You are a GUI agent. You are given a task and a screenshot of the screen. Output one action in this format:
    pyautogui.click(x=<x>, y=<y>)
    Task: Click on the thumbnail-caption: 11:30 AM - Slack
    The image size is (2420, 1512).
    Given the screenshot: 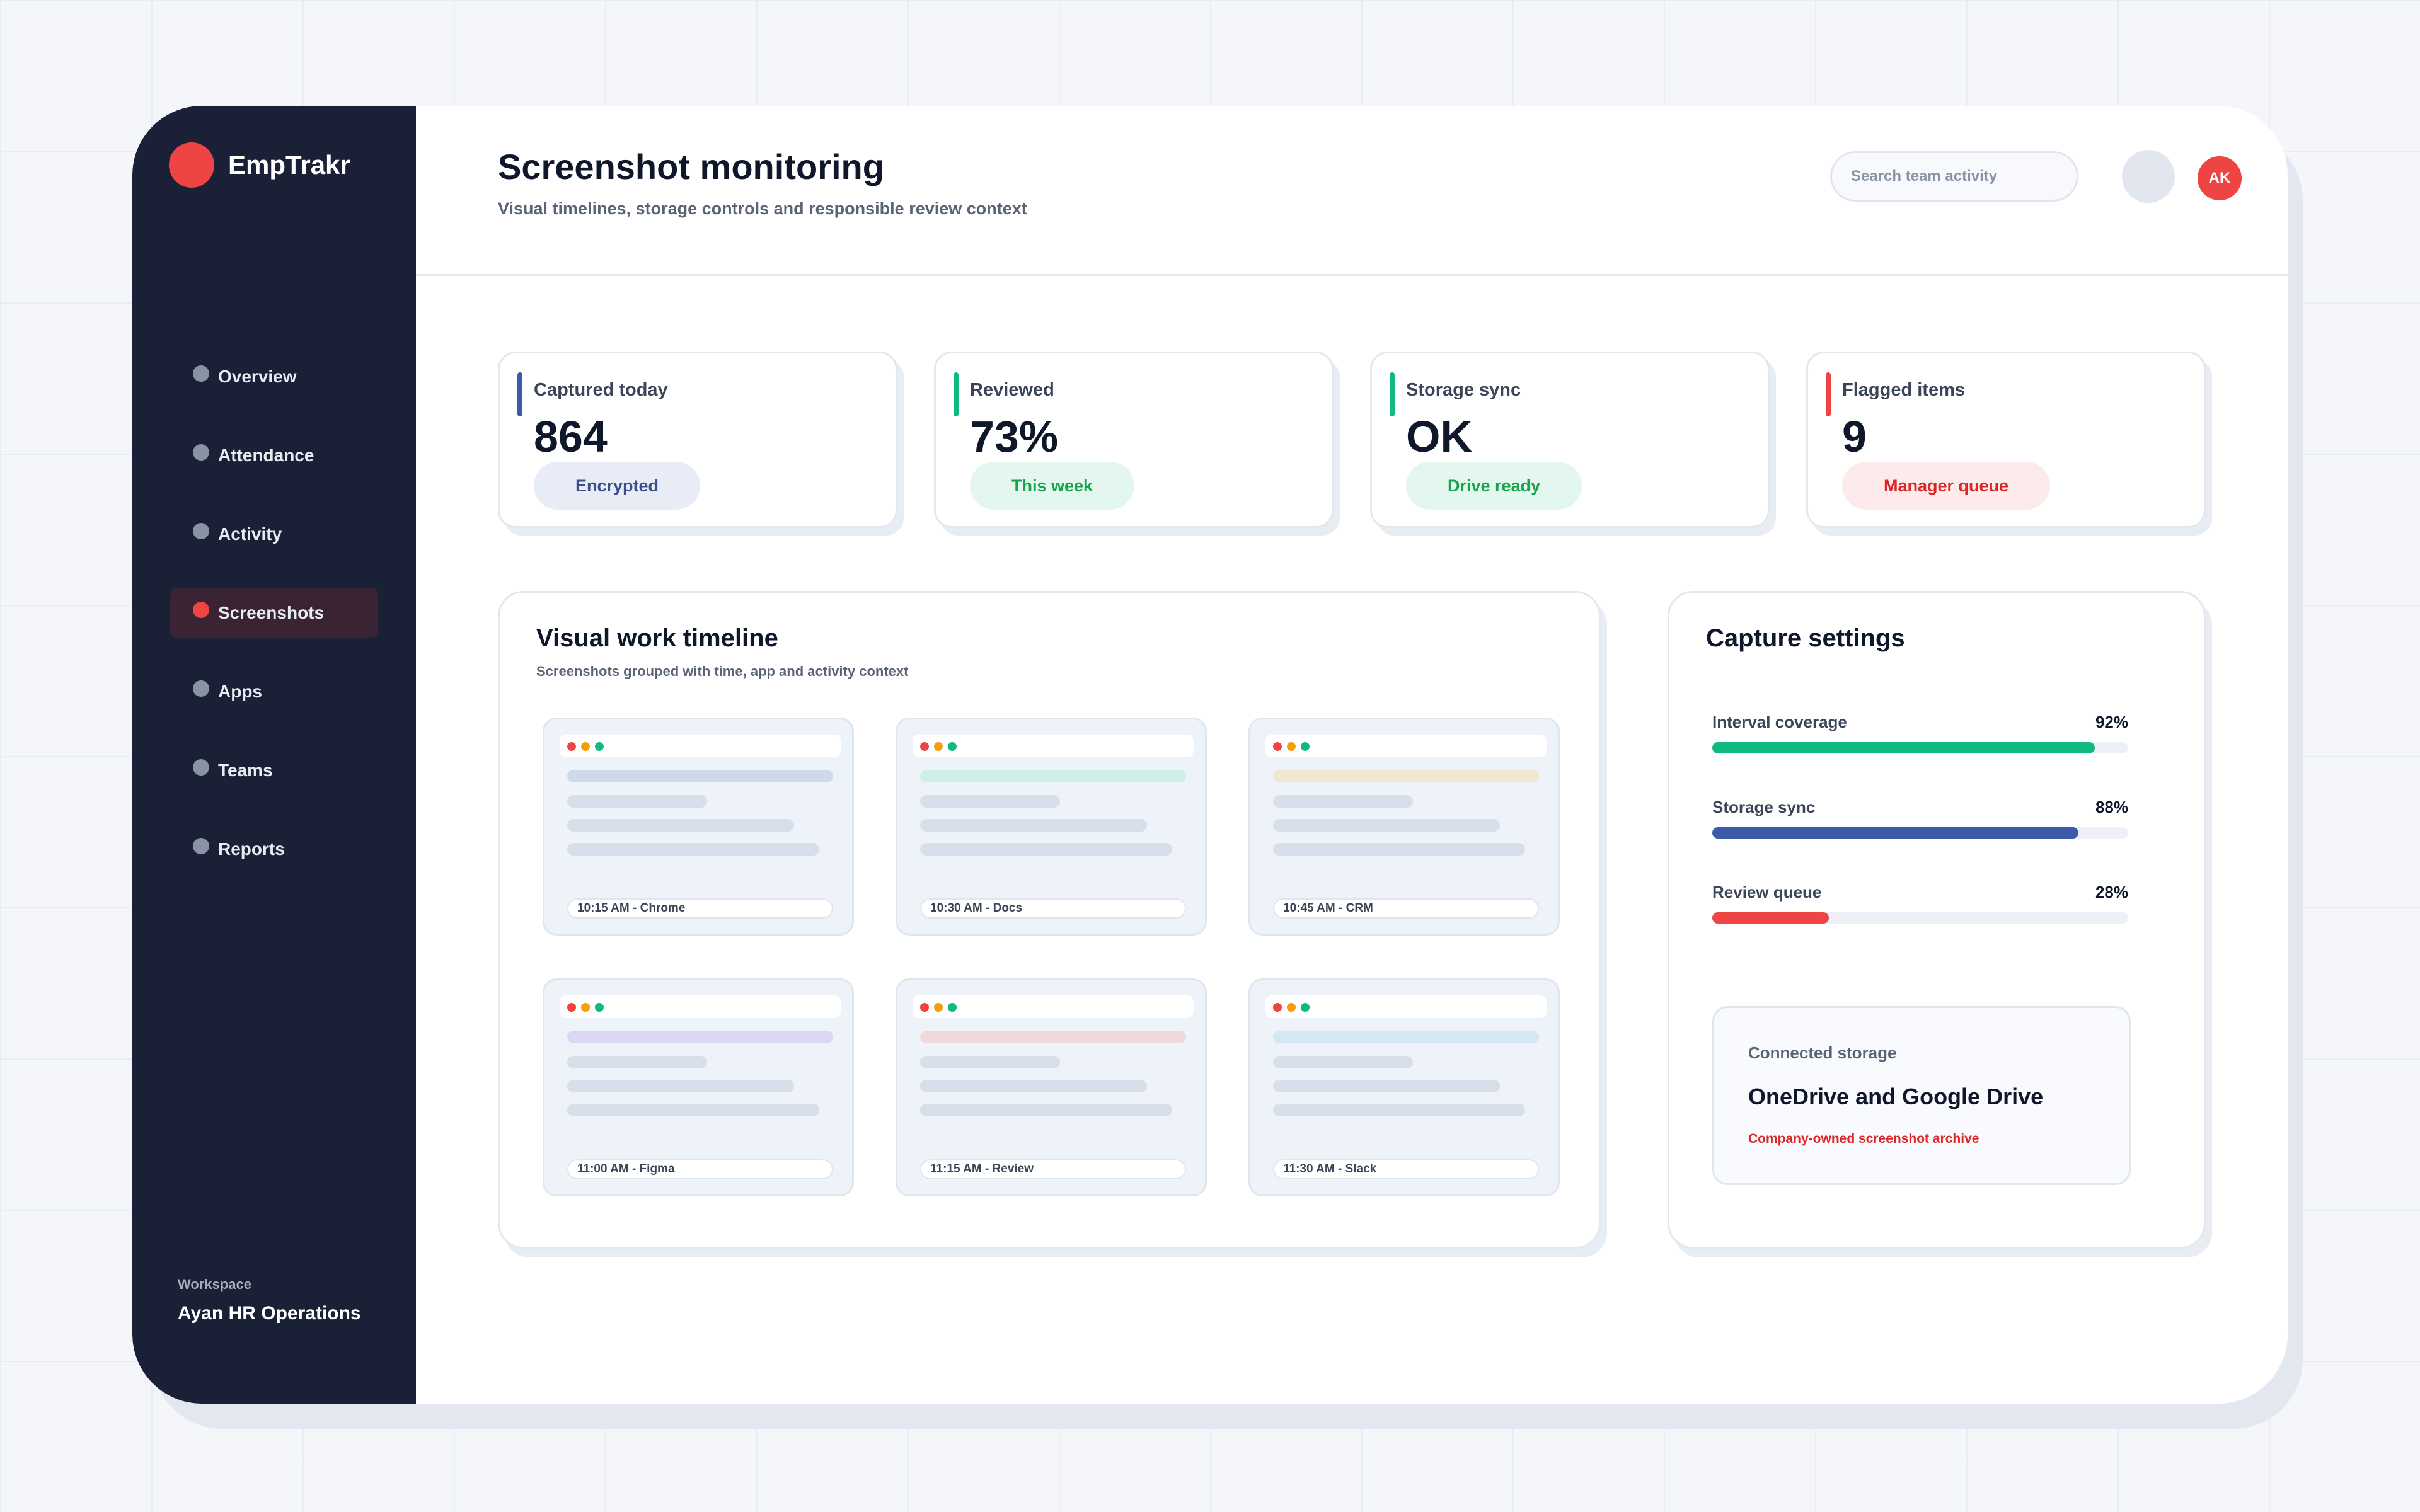 What is the action you would take?
    pyautogui.click(x=1406, y=1169)
    